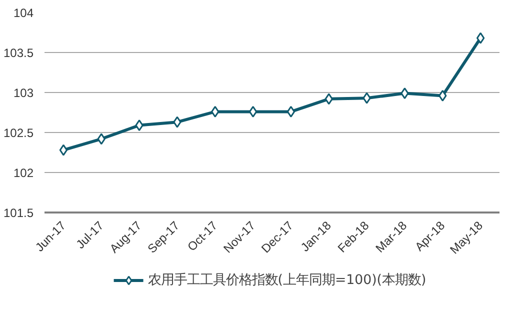  I want to click on y-tick-label: 103, so click(23, 93).